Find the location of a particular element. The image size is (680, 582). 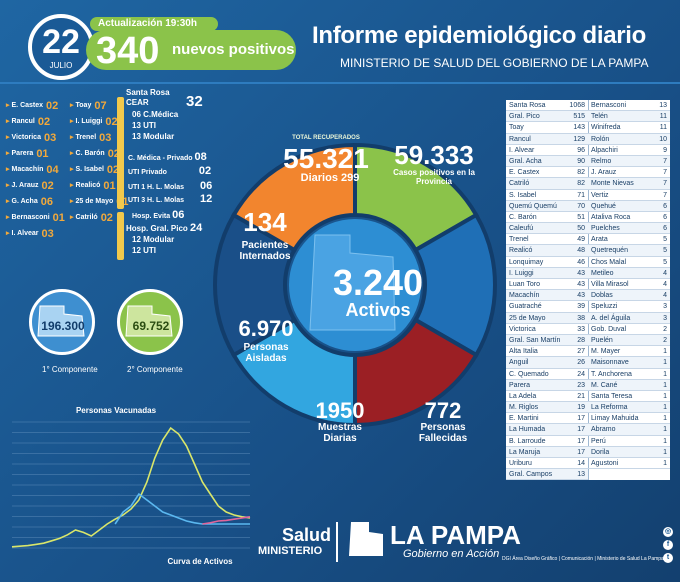

table-row: Villa Mirasol 4 is located at coordinates (629, 285).